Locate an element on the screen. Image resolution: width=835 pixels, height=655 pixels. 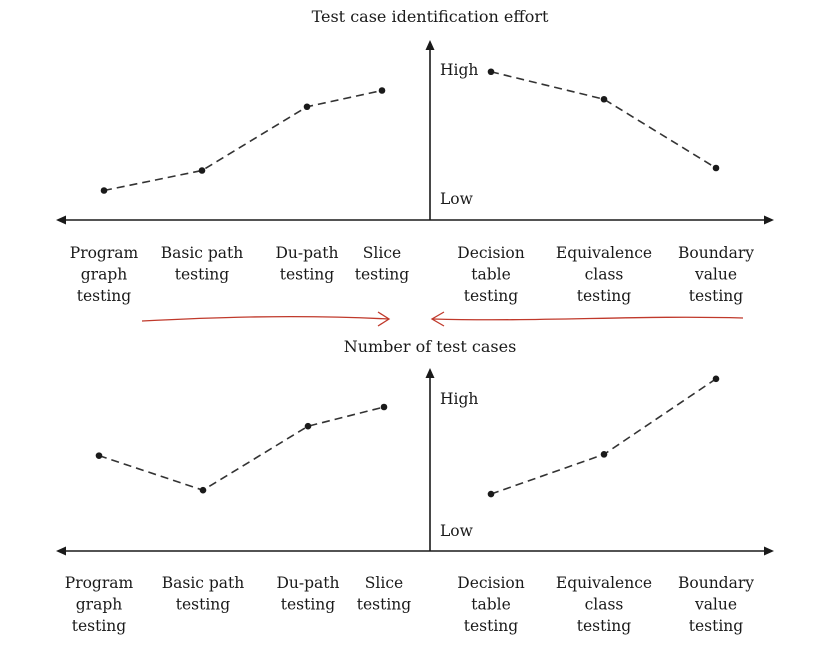
annotation-arrowhead-left is located at coordinates (437, 319).